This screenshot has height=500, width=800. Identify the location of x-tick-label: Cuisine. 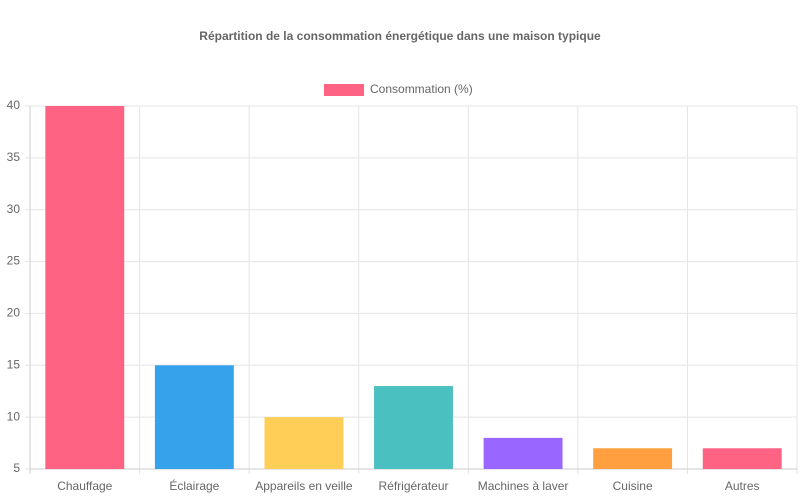
(633, 486).